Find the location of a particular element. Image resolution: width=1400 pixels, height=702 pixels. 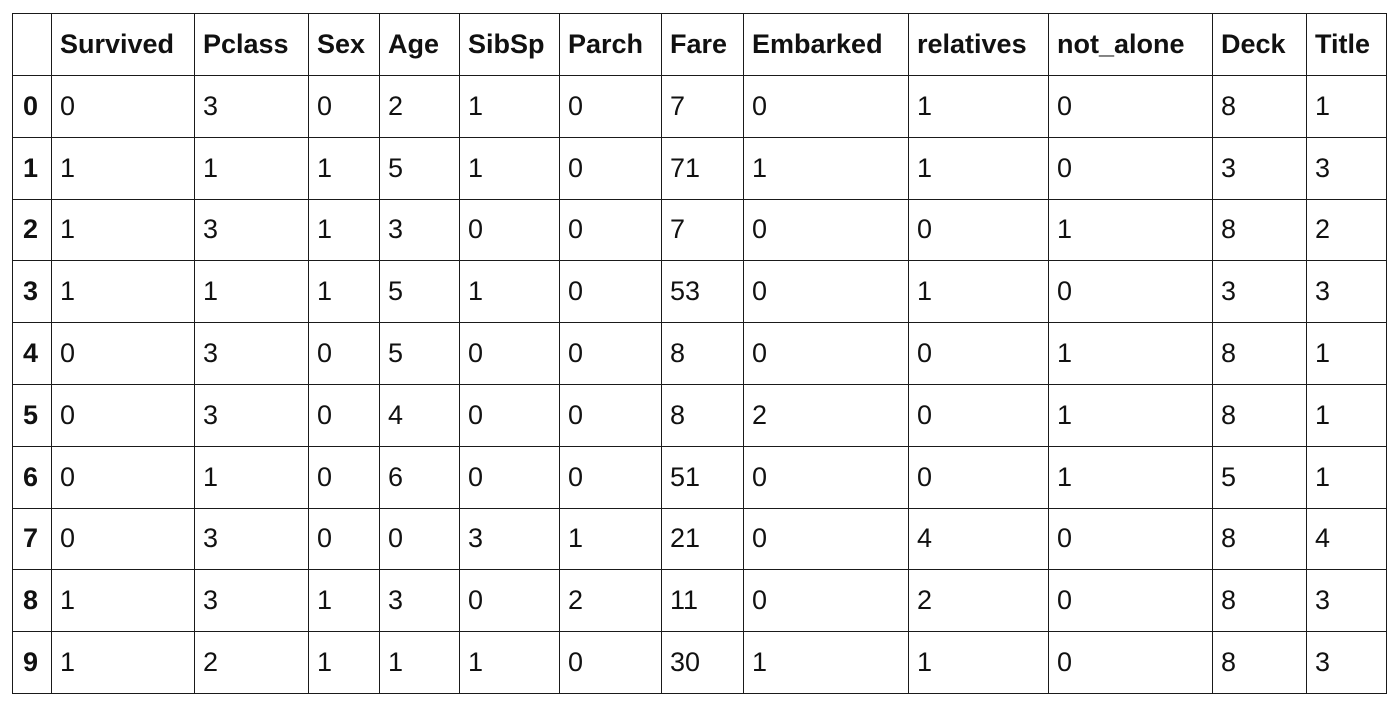

row-index-cell: 5 is located at coordinates (32, 415).